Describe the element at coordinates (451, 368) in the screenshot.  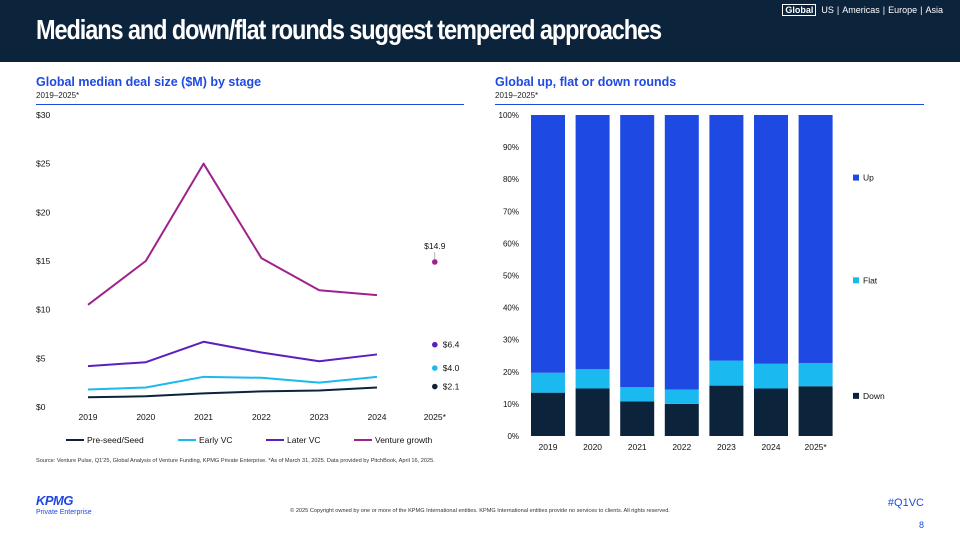
I see `data-label-2025: $4.0` at that location.